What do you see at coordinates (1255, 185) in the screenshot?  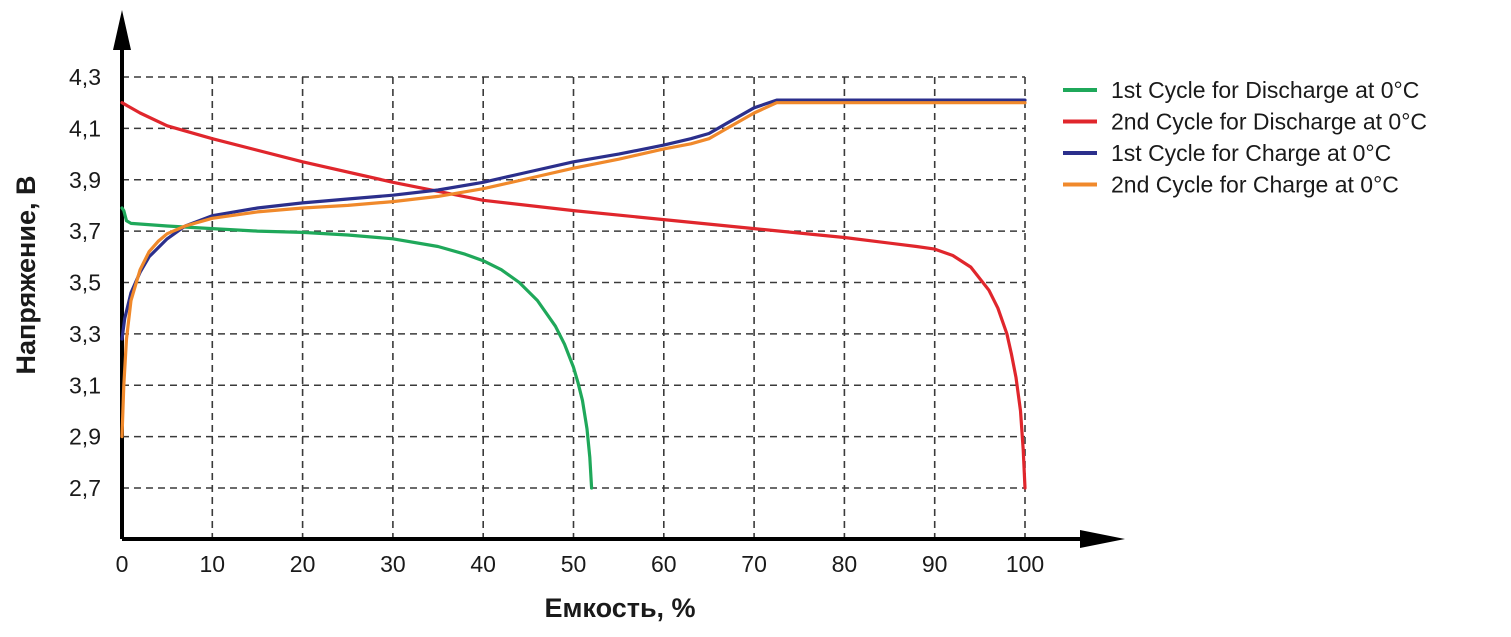 I see `legend-label: 2nd Cycle for Charge at 0°C` at bounding box center [1255, 185].